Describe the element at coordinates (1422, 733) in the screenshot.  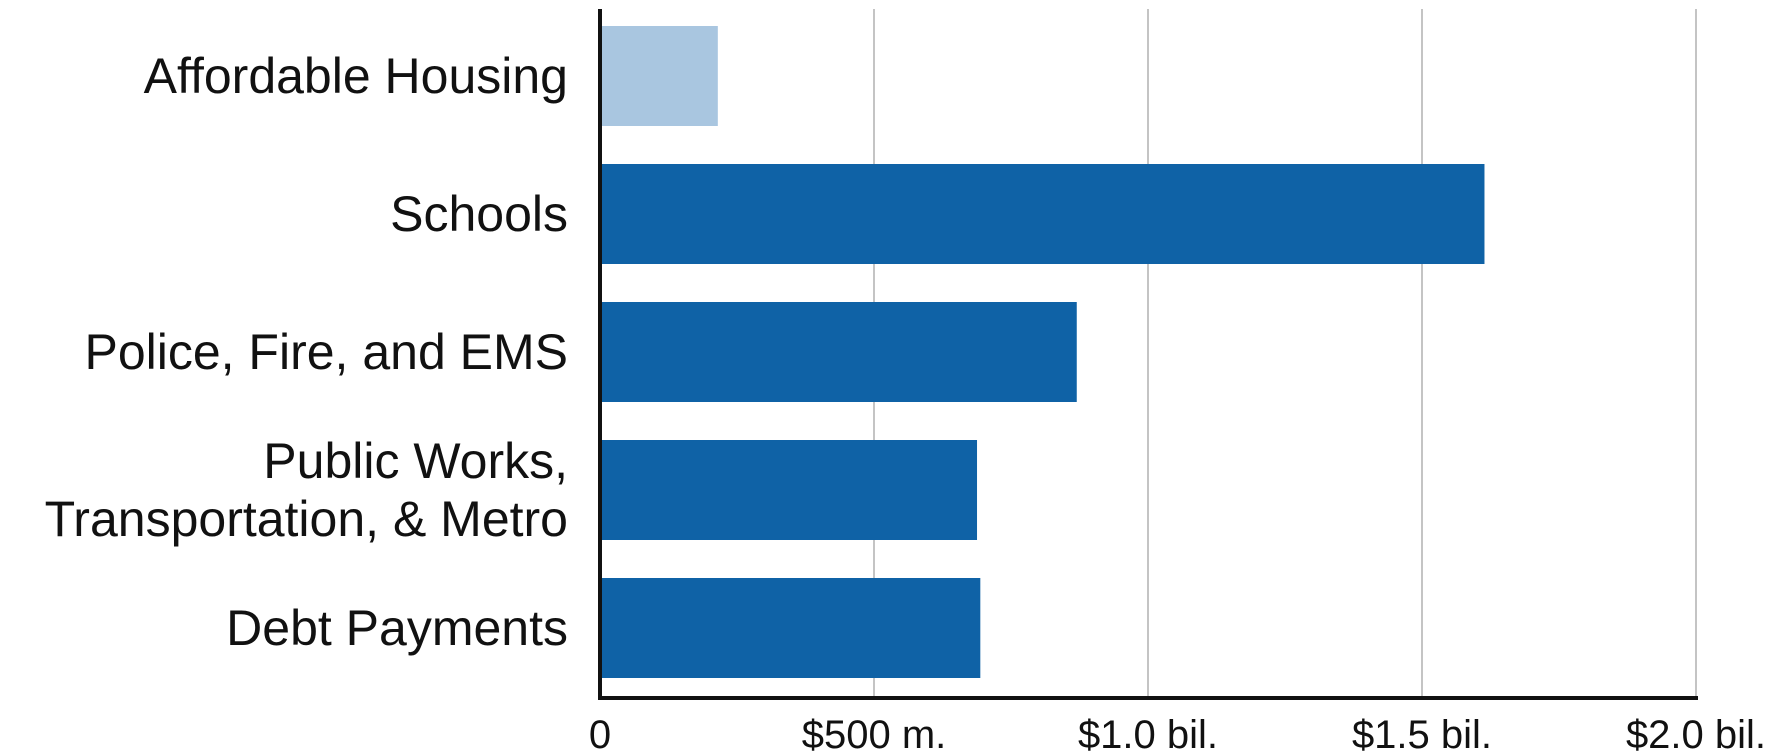
I see `x-tick-label: $1.5 bil.` at that location.